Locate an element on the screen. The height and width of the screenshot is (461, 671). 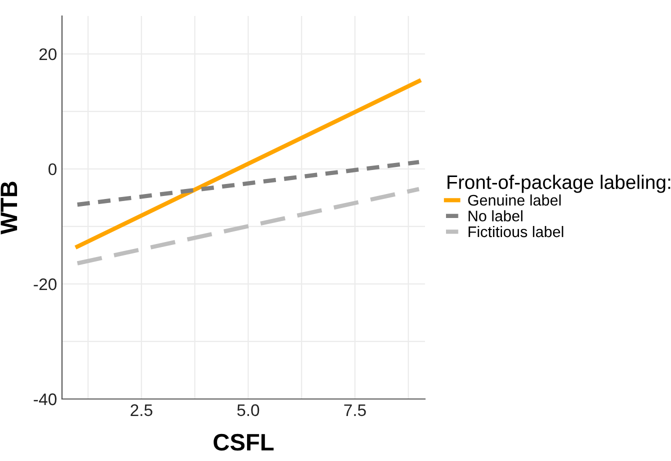
y-axis-title: WTB is located at coordinates (9, 208).